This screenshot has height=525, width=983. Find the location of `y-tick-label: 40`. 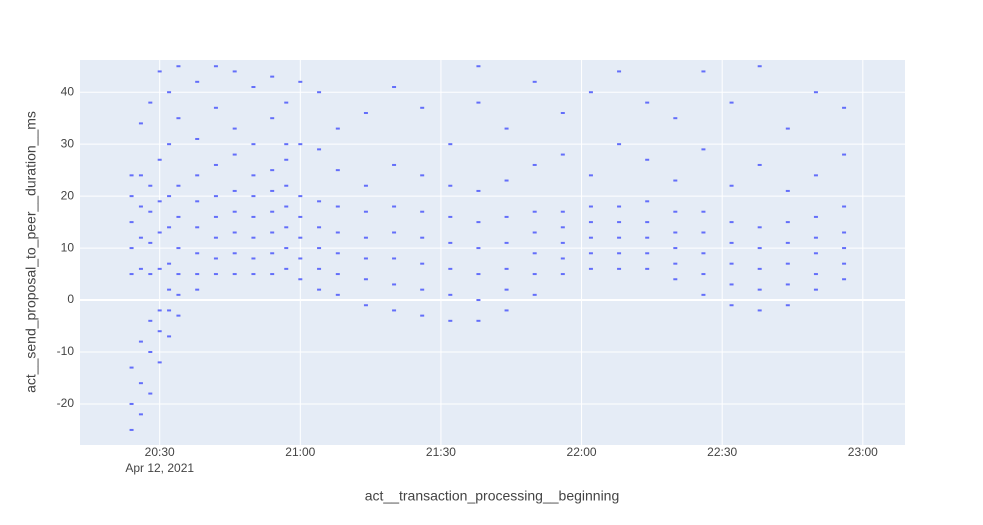

y-tick-label: 40 is located at coordinates (68, 91).